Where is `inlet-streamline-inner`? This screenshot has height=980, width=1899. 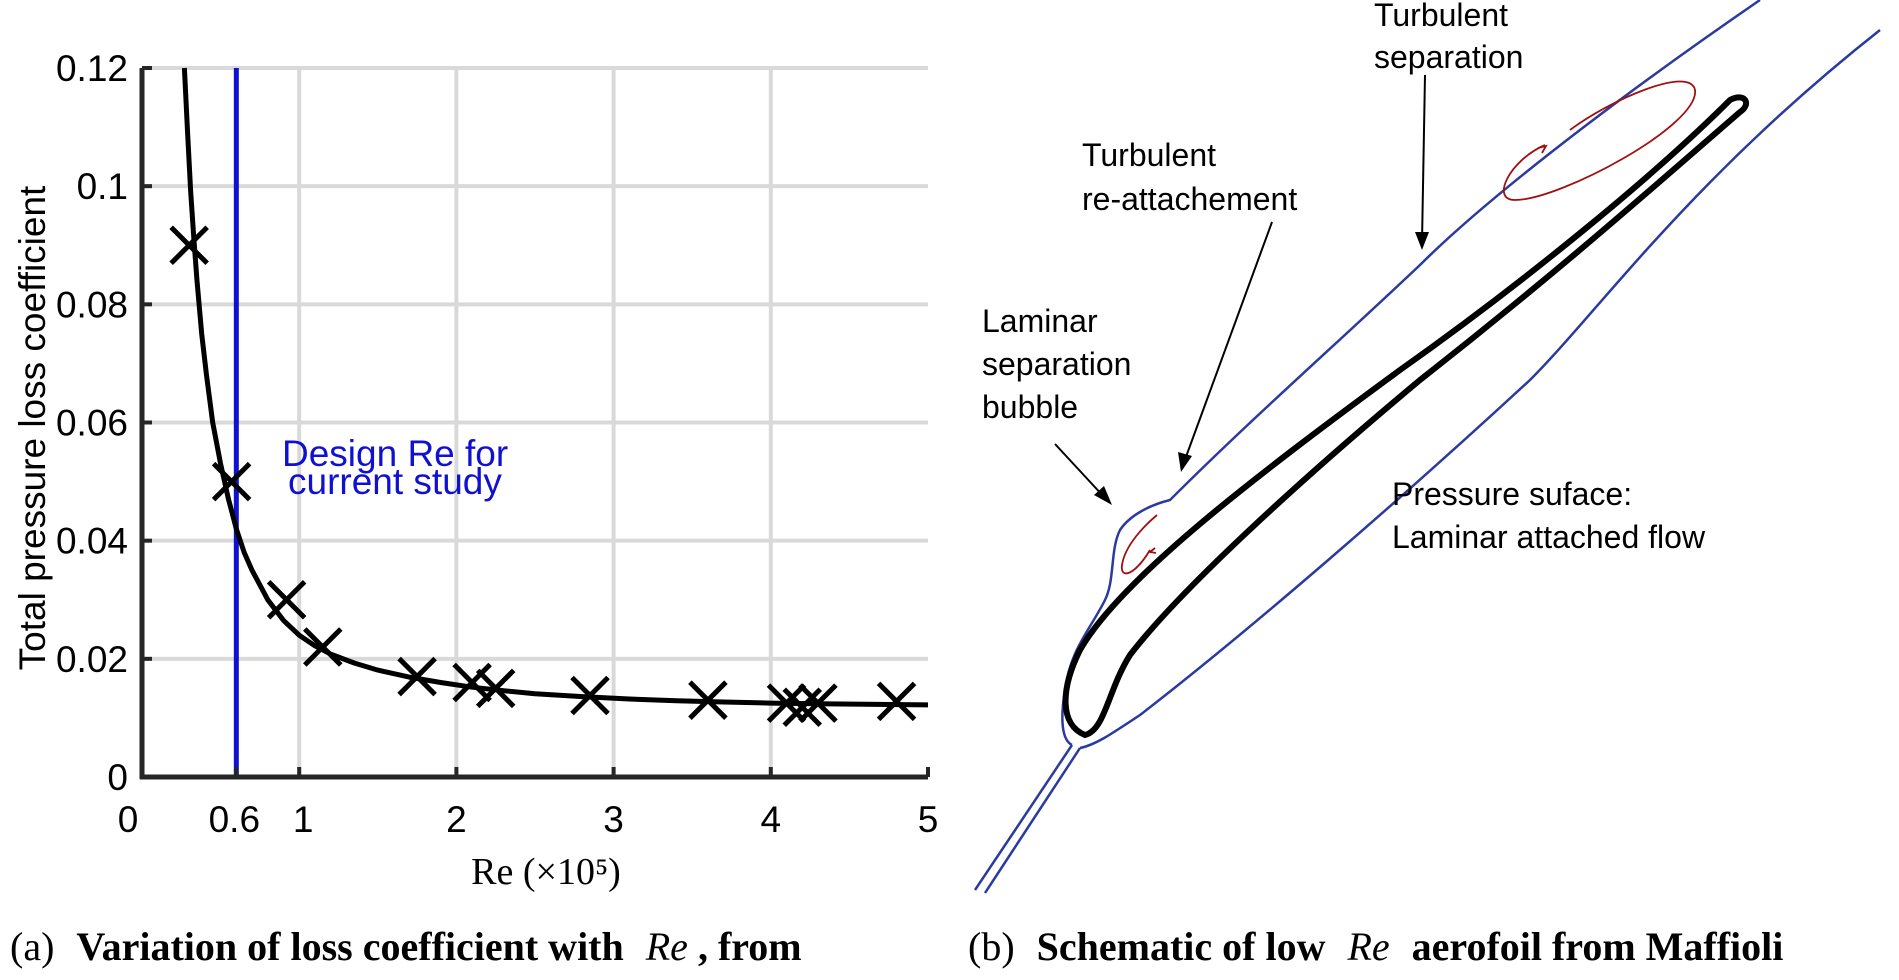
inlet-streamline-inner is located at coordinates (1032, 820).